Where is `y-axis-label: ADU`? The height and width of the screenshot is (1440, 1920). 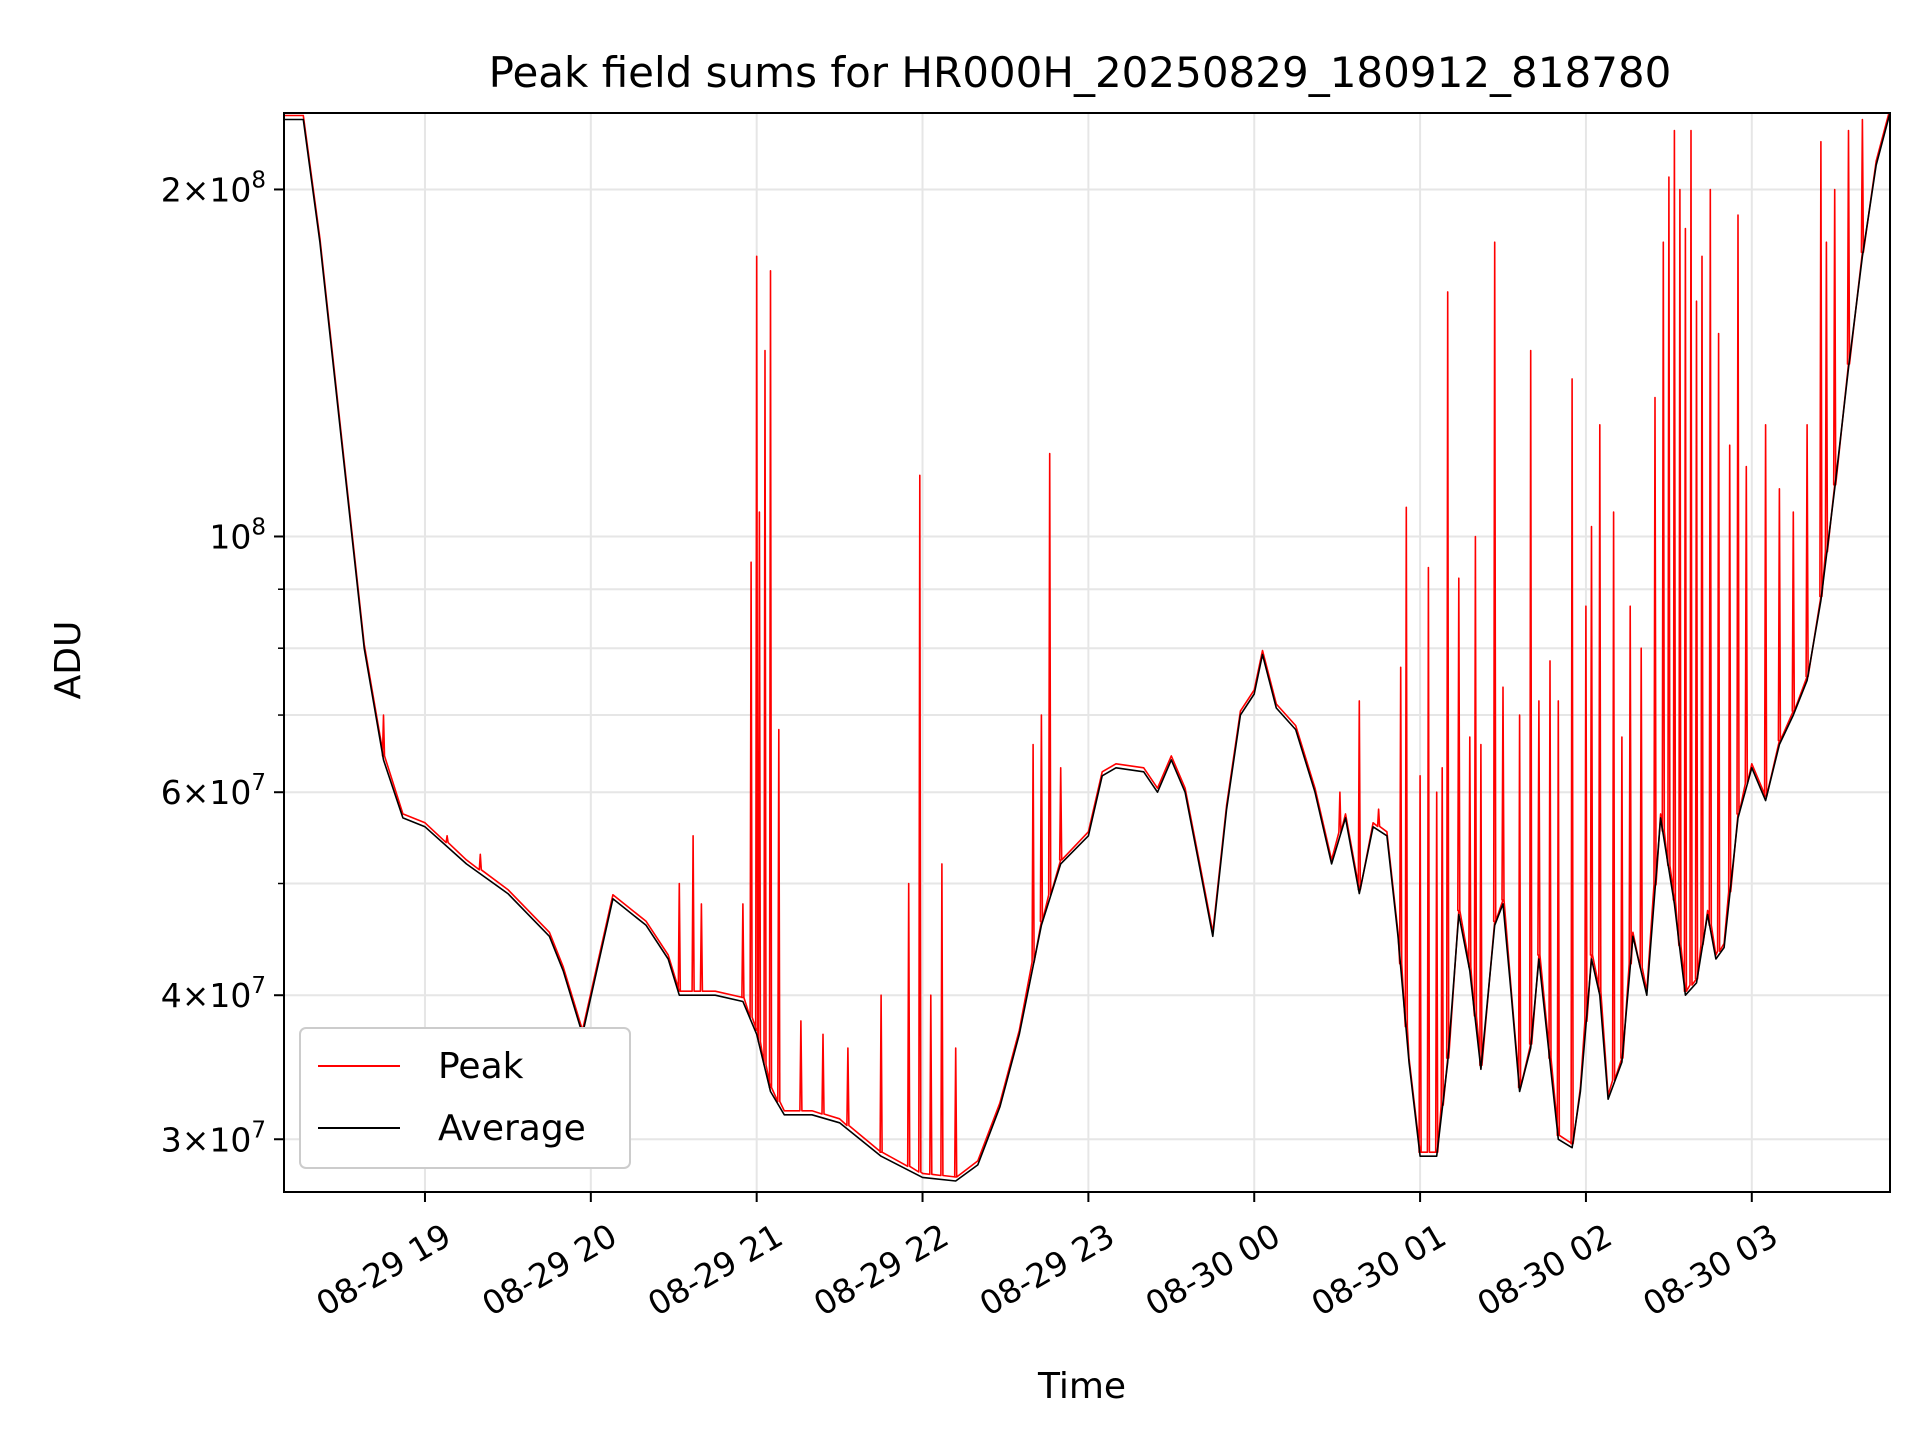
y-axis-label: ADU is located at coordinates (68, 660).